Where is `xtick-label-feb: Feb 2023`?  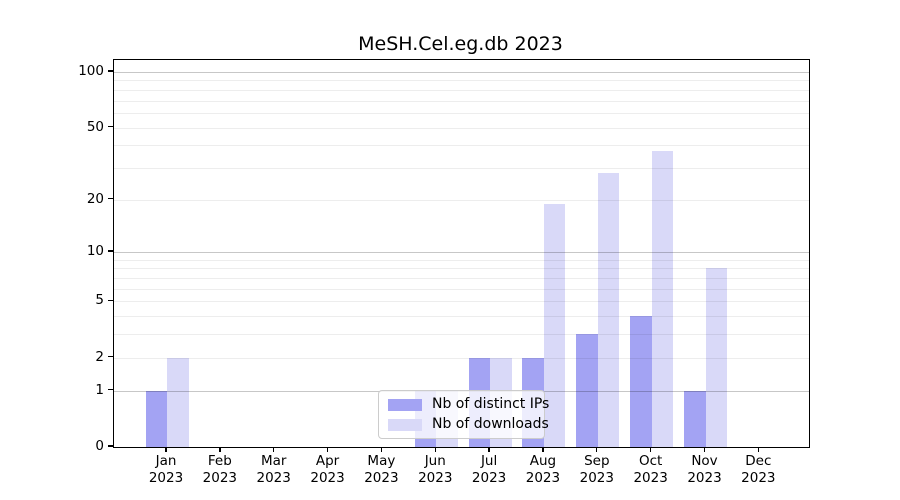
xtick-label-feb: Feb 2023 is located at coordinates (220, 469).